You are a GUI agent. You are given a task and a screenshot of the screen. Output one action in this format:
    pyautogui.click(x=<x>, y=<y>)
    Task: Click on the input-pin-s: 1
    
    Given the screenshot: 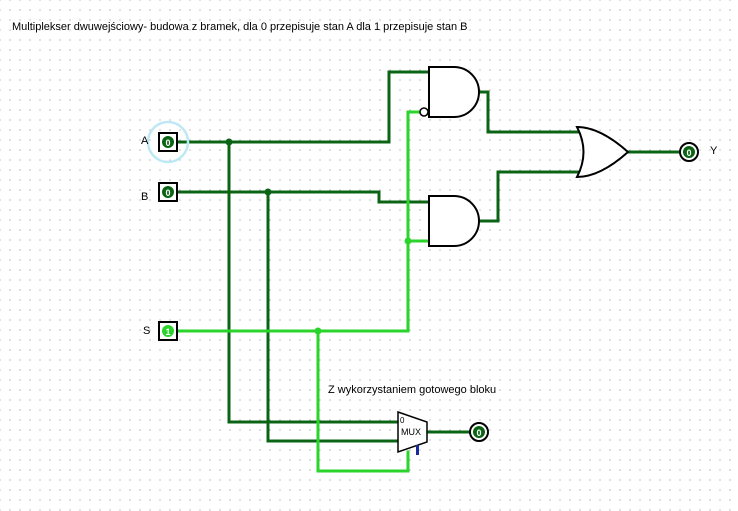 What is the action you would take?
    pyautogui.click(x=168, y=331)
    